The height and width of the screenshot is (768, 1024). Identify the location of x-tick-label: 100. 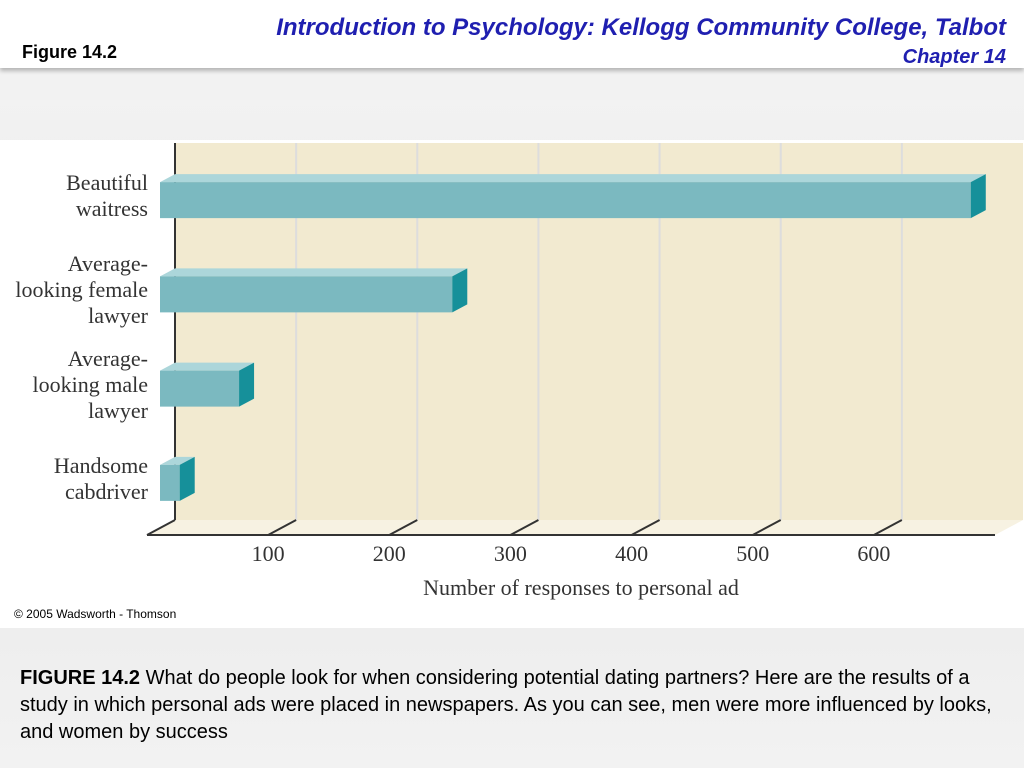
(268, 553).